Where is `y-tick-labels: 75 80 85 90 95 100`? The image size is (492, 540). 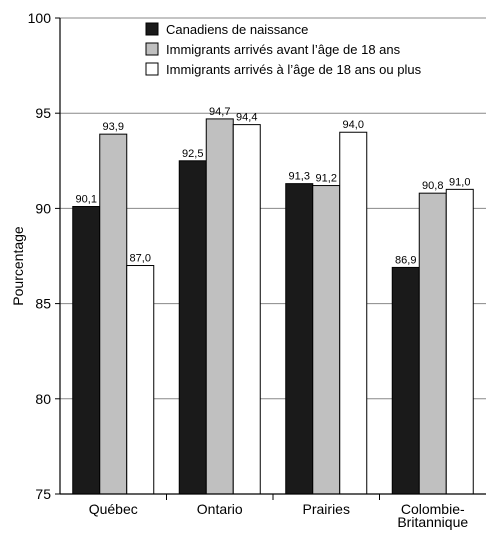
y-tick-labels: 75 80 85 90 95 100 is located at coordinates (40, 256).